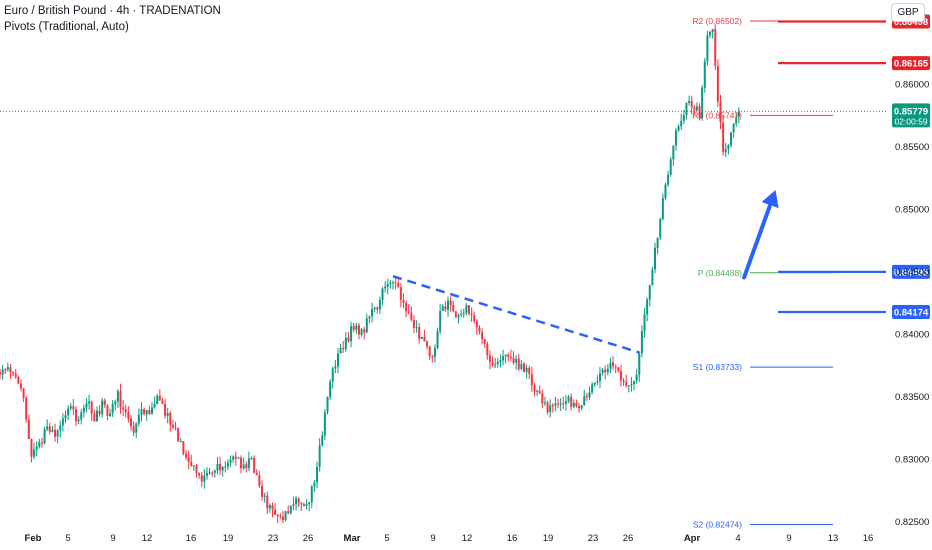 The height and width of the screenshot is (550, 932). I want to click on pivot-label: R2 (0.86502), so click(717, 21).